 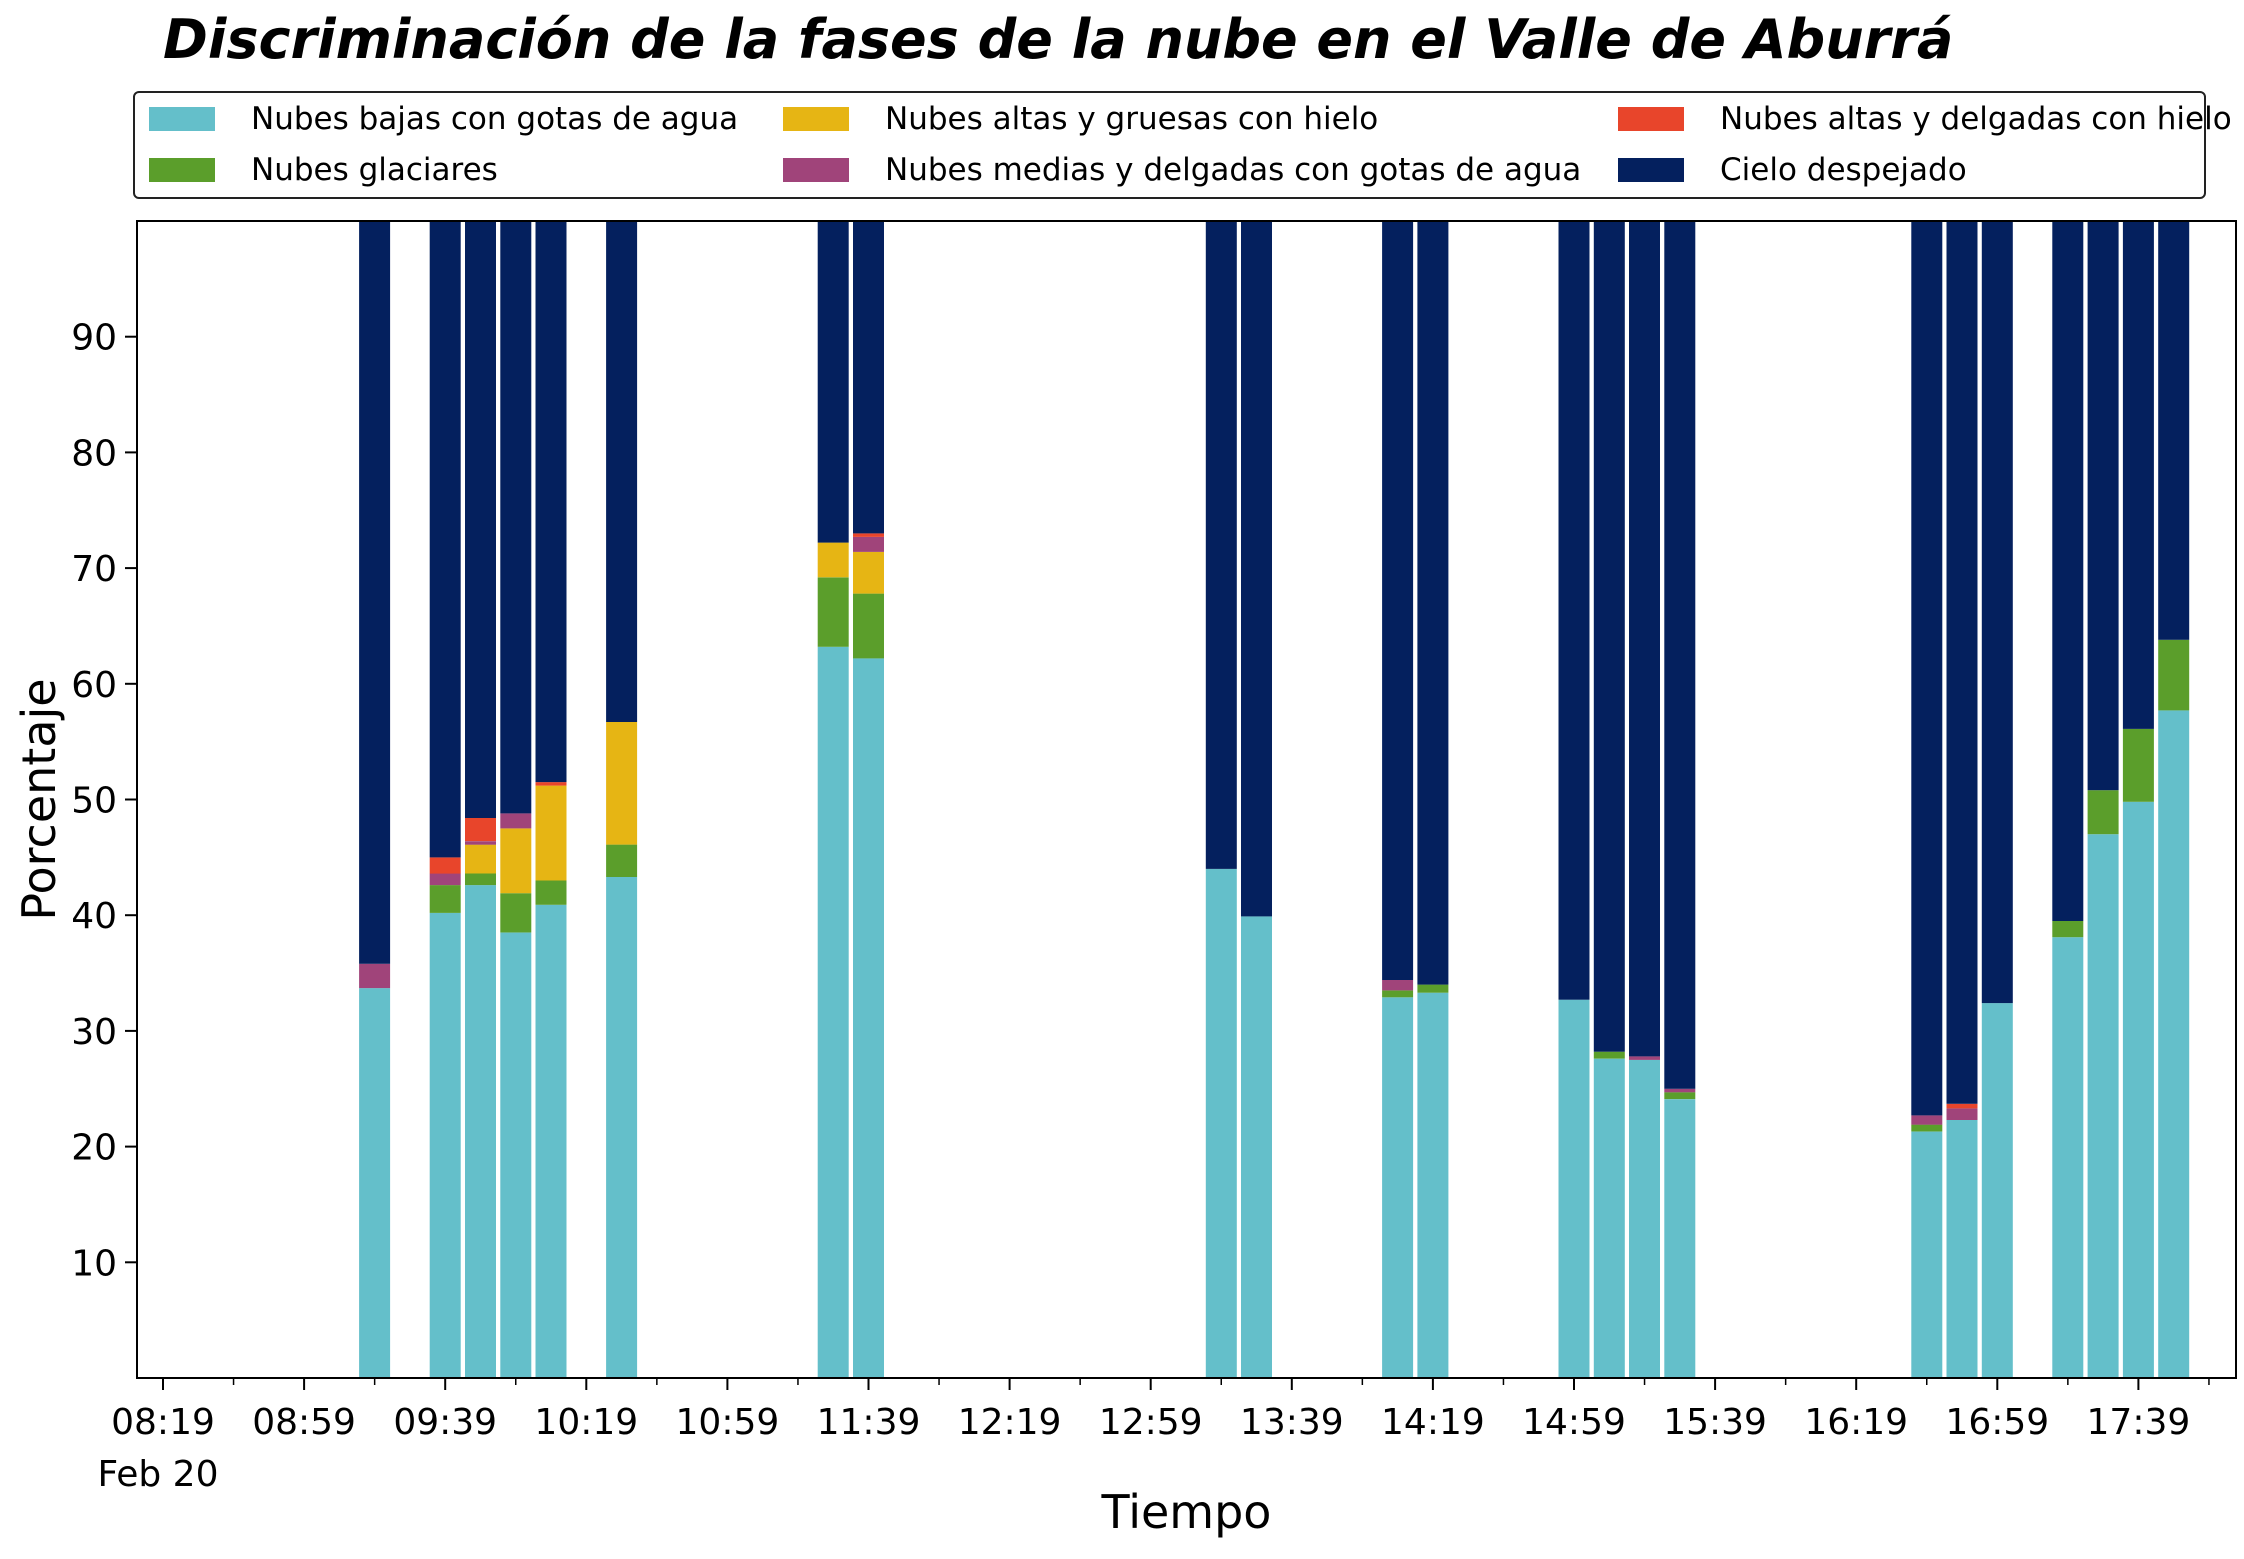 I want to click on legend-label: Nubes glaciares, so click(x=374, y=170).